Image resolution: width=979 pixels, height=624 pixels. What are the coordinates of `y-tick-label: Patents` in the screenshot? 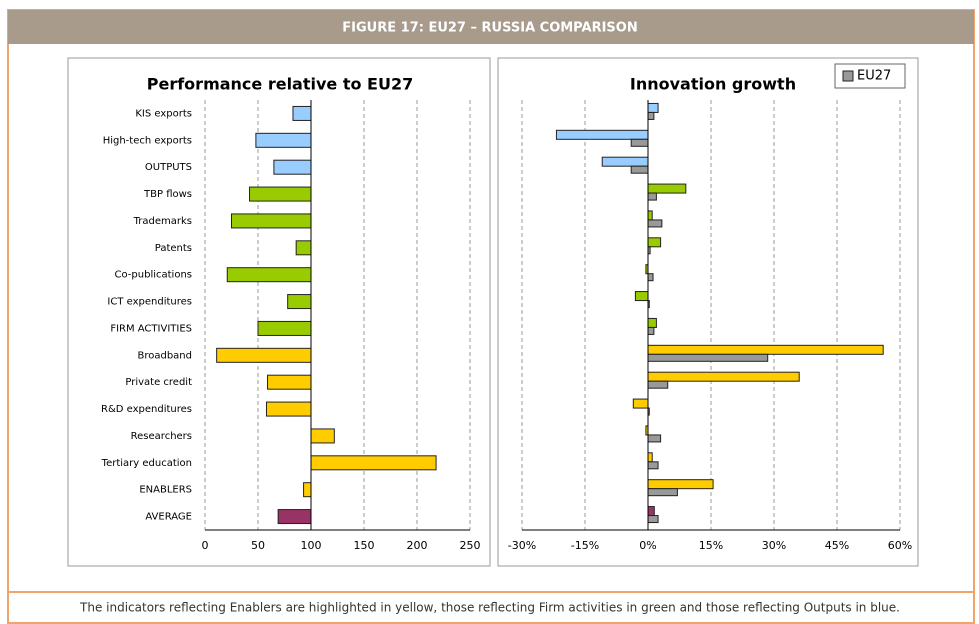 It's located at (173, 248).